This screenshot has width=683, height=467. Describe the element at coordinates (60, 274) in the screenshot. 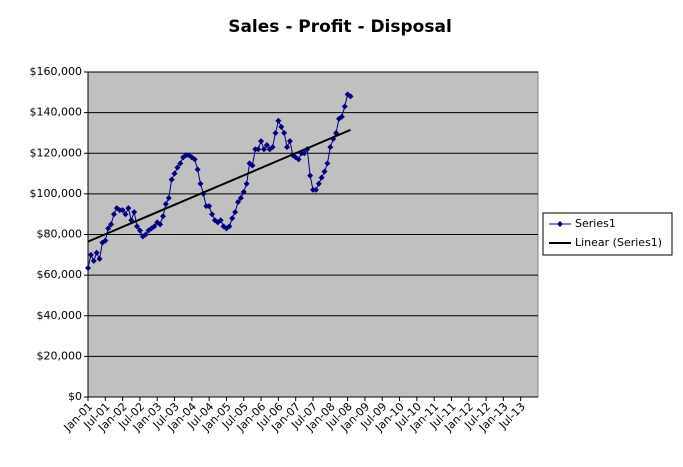

I see `y-tick-label: $60,000` at that location.